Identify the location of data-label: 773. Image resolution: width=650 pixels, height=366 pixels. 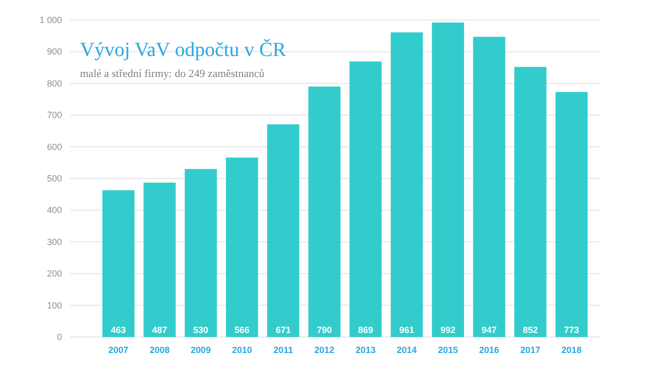
(572, 330).